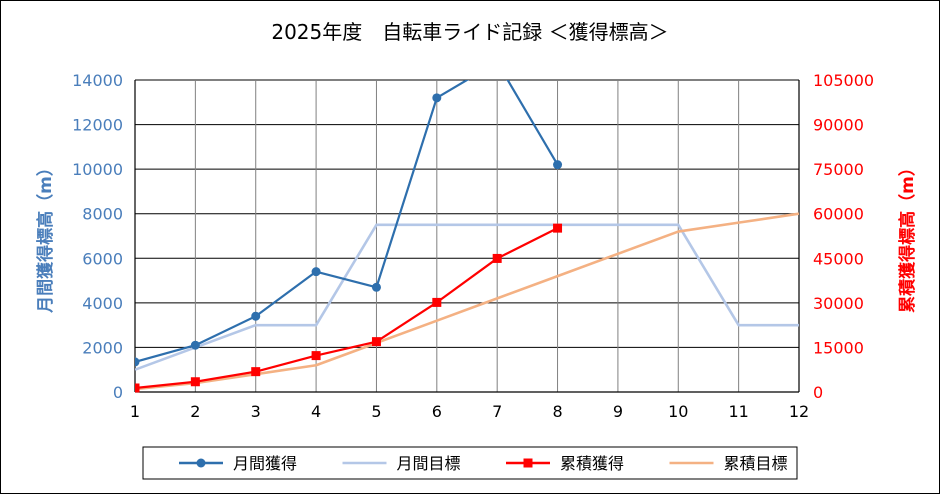 The height and width of the screenshot is (494, 940). I want to click on legend-label: 月間獲得, so click(265, 463).